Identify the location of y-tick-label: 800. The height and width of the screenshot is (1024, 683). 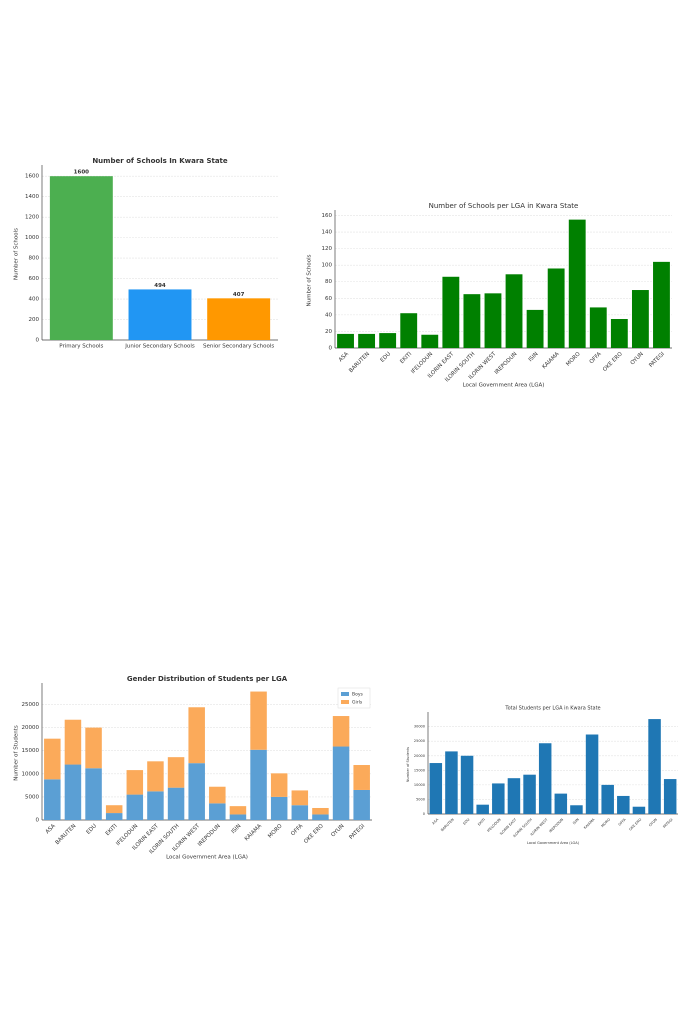
(34, 259).